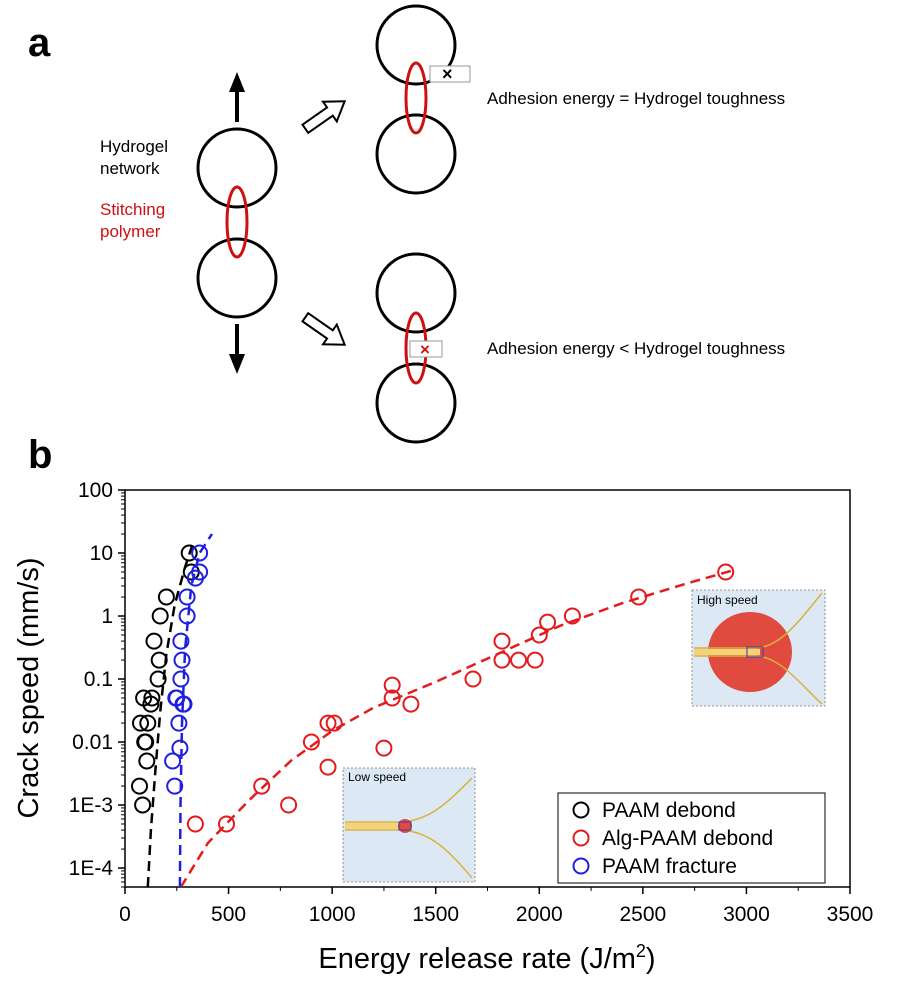 This screenshot has width=900, height=990. Describe the element at coordinates (416, 403) in the screenshot. I see `outcome2-network-circle-bottom` at that location.